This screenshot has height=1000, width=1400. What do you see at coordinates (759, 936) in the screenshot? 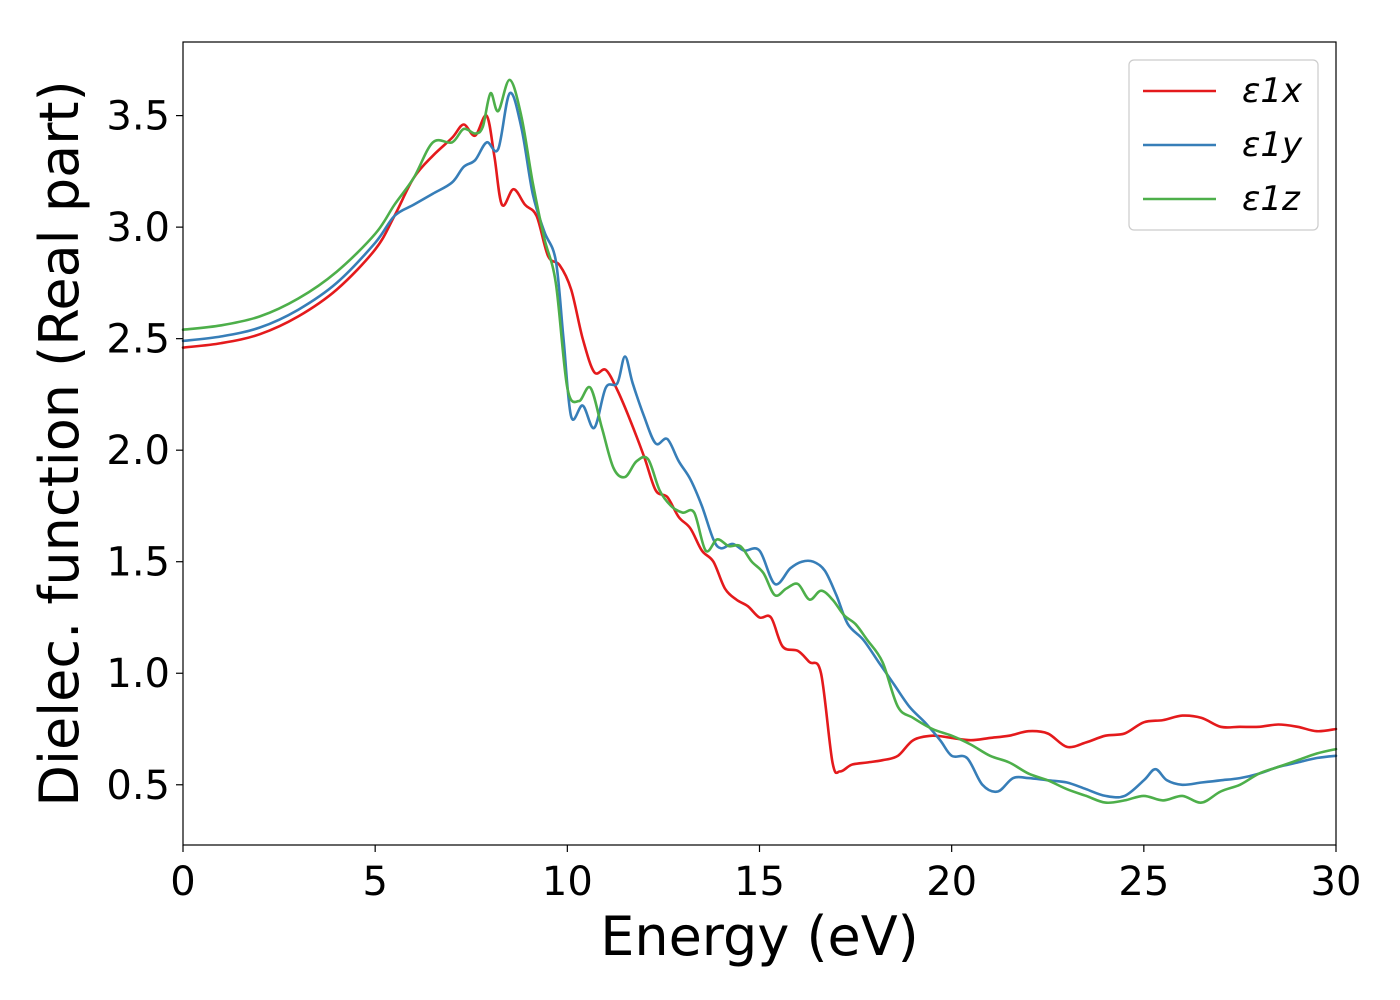
I see `x-axis-title: Energy (eV)` at bounding box center [759, 936].